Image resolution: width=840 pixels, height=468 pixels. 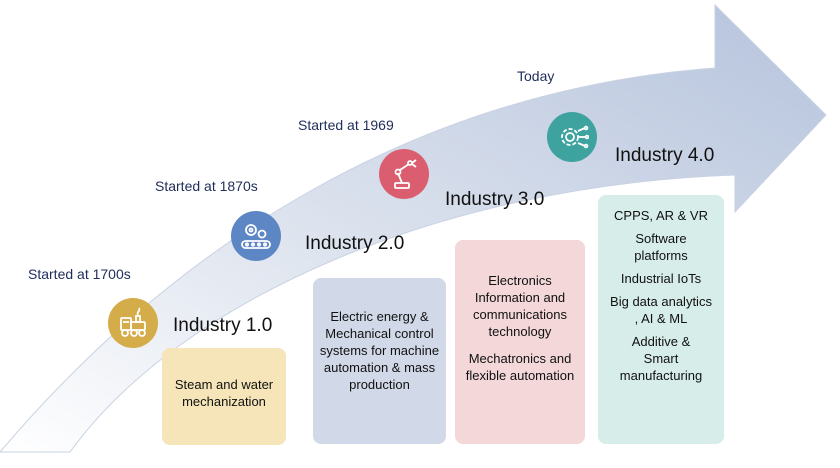 What do you see at coordinates (665, 155) in the screenshot?
I see `industry-title-4: Industry 4.0` at bounding box center [665, 155].